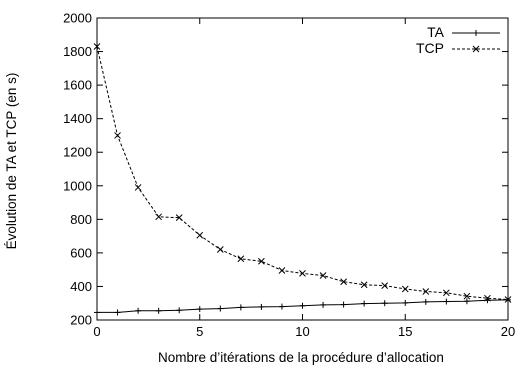 The height and width of the screenshot is (369, 515). What do you see at coordinates (436, 32) in the screenshot?
I see `legend-label-ta: TA` at bounding box center [436, 32].